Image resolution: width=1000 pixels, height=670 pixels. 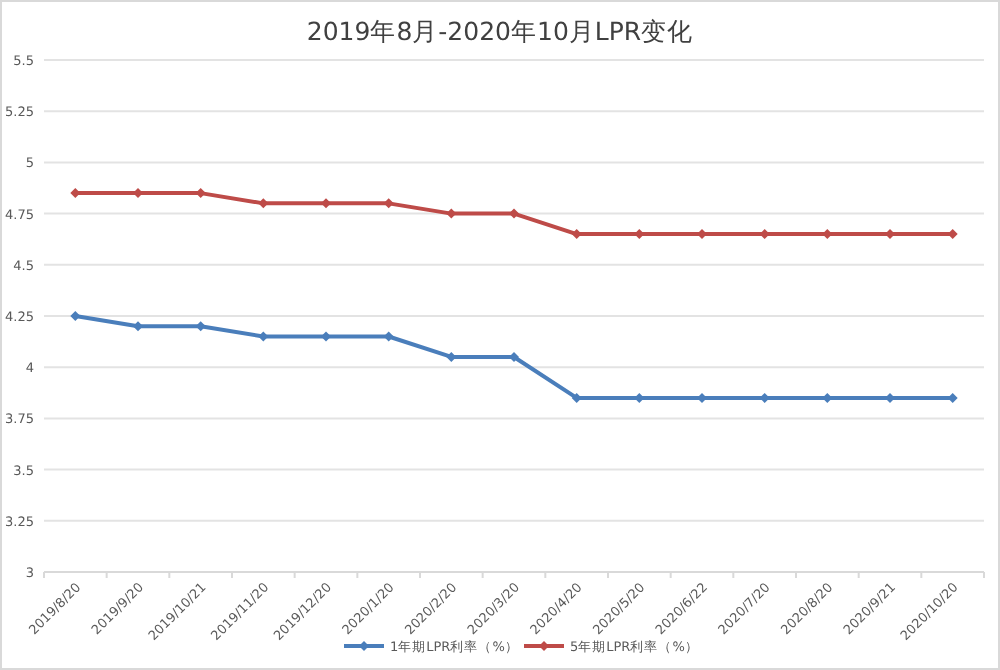 What do you see at coordinates (500, 31) in the screenshot?
I see `chart-title: 2019年8月-2020年10月LPR变化` at bounding box center [500, 31].